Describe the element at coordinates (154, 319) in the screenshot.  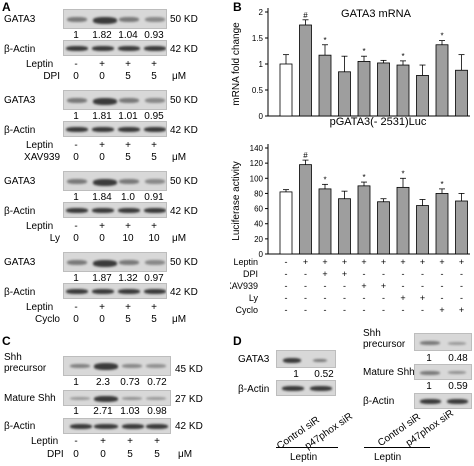
I see `a3-dose-4: 5` at that location.